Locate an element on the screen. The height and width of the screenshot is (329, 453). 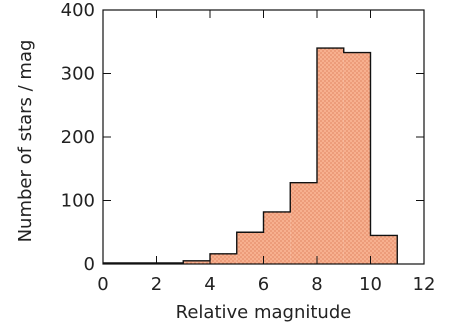
y-tick-label-3: 300 is located at coordinates (78, 74).